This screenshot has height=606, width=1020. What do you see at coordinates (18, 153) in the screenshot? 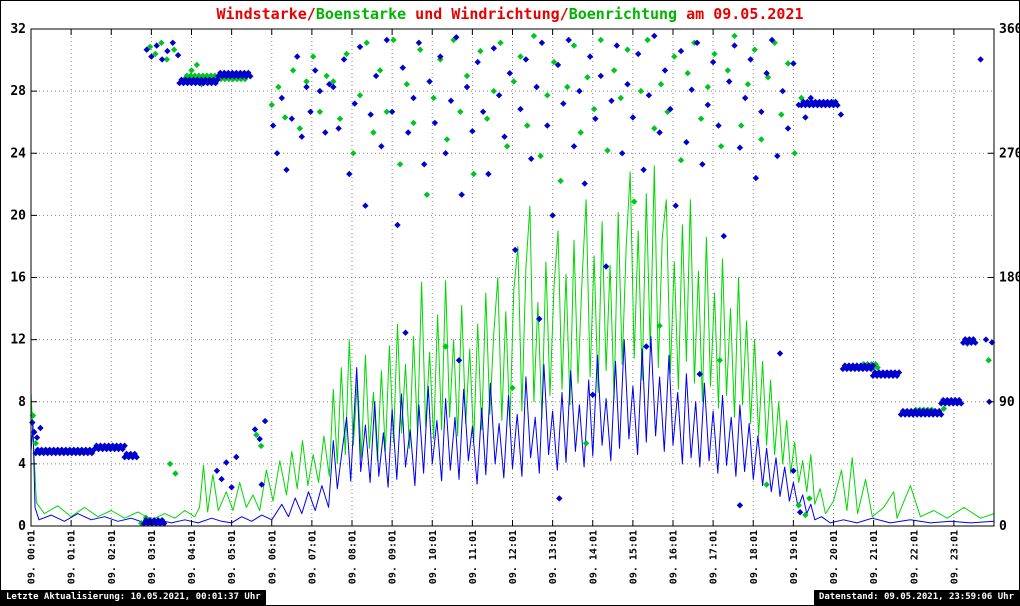
I see `y-left-tick-label: 24` at bounding box center [18, 153].